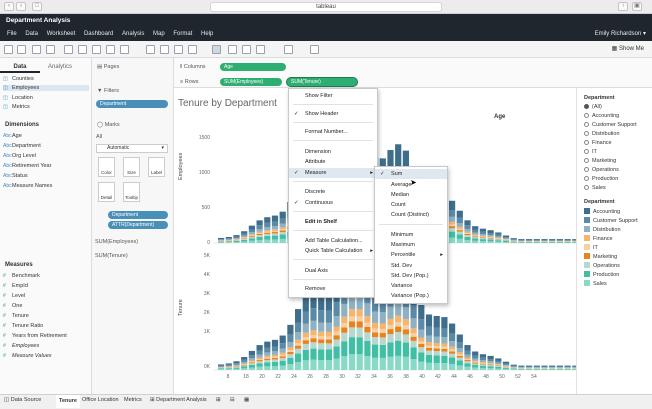 The image size is (652, 409). Describe the element at coordinates (207, 34) in the screenshot. I see `menu-help: Help` at that location.